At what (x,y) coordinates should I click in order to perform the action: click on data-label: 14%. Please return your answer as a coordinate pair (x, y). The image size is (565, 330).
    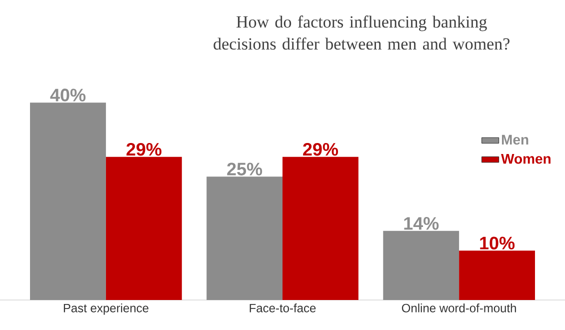
    Looking at the image, I should click on (421, 223).